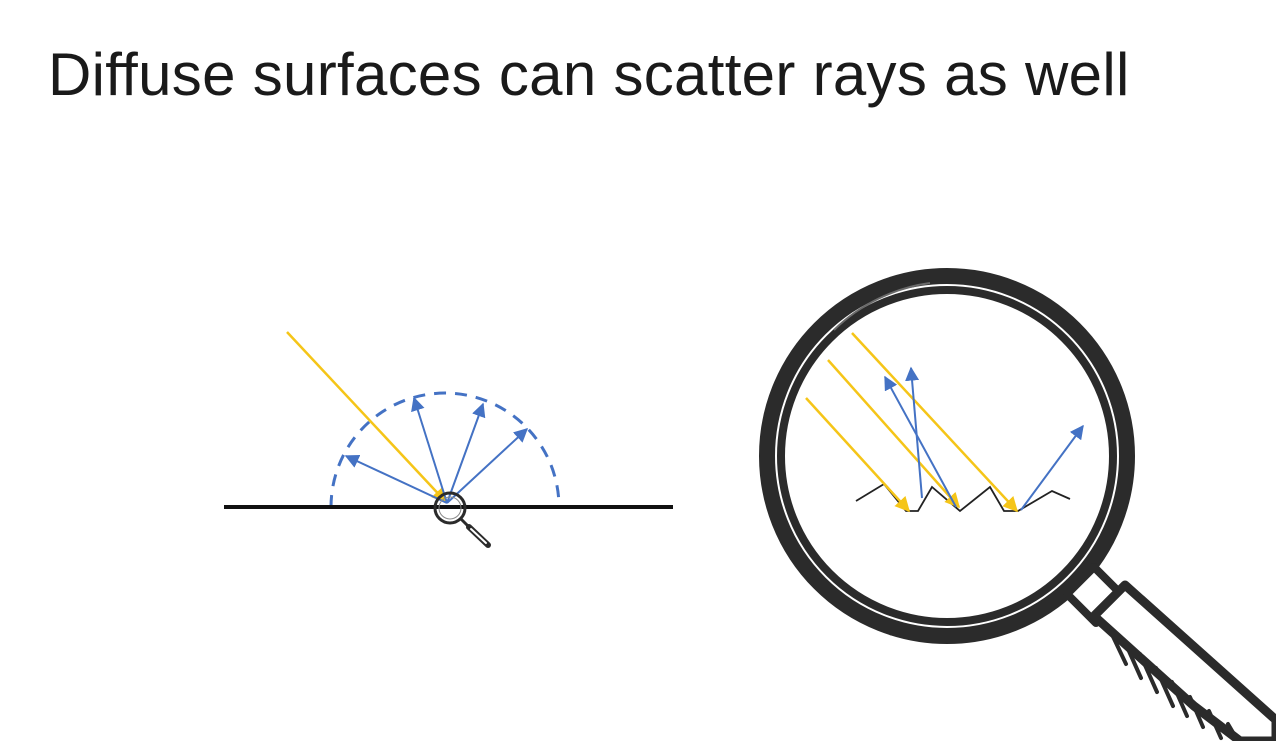  Describe the element at coordinates (462, 519) in the screenshot. I see `magnifier-icon` at that location.